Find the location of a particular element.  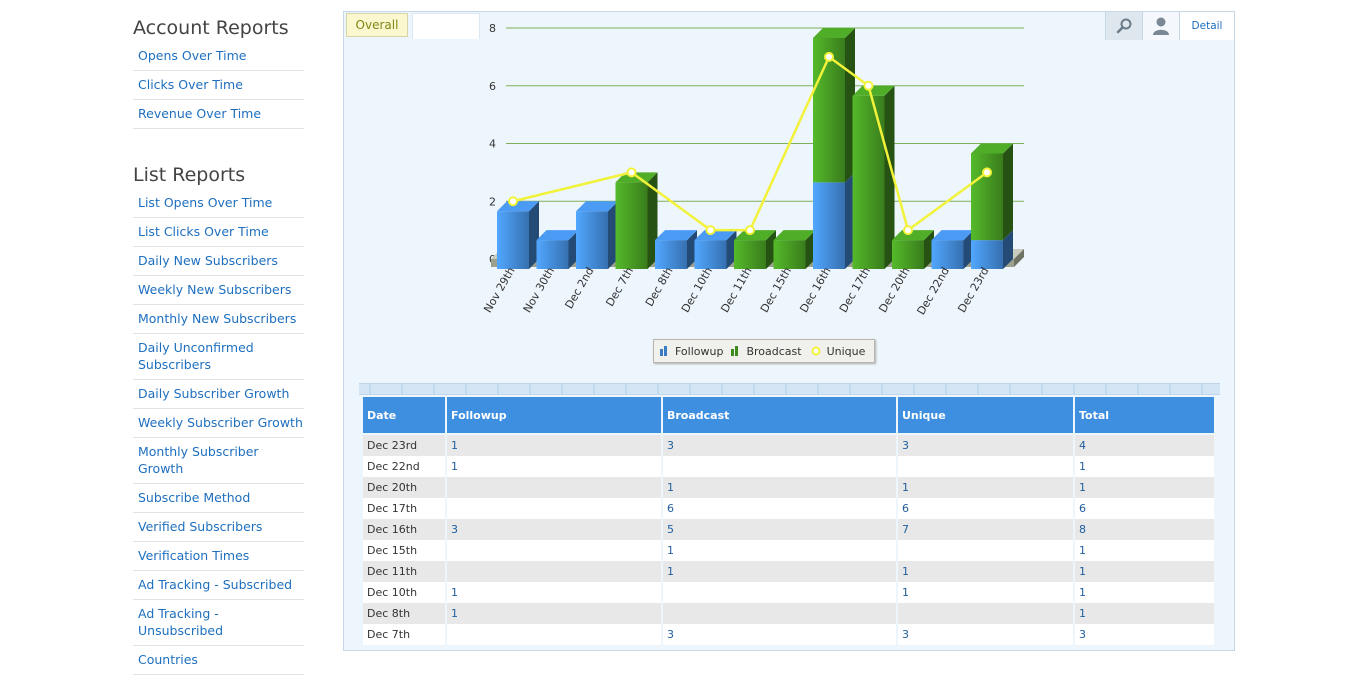

bar-broadcast is located at coordinates (631, 225).